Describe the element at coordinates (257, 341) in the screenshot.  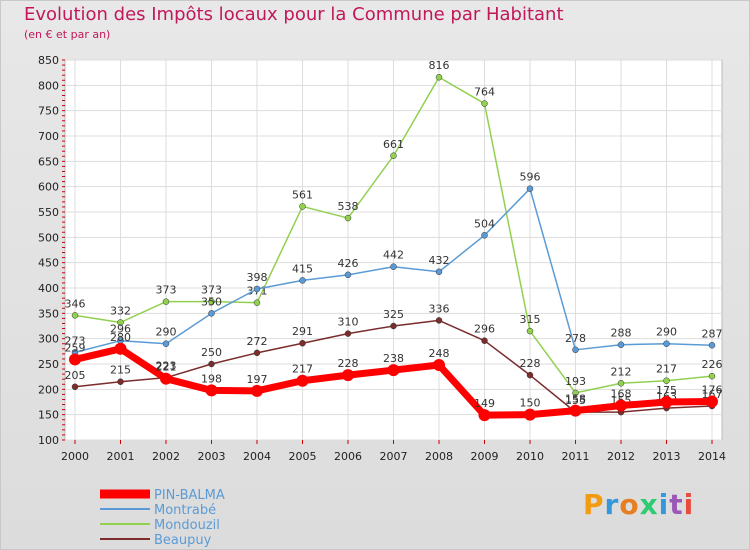
I see `data-label: 272` at that location.